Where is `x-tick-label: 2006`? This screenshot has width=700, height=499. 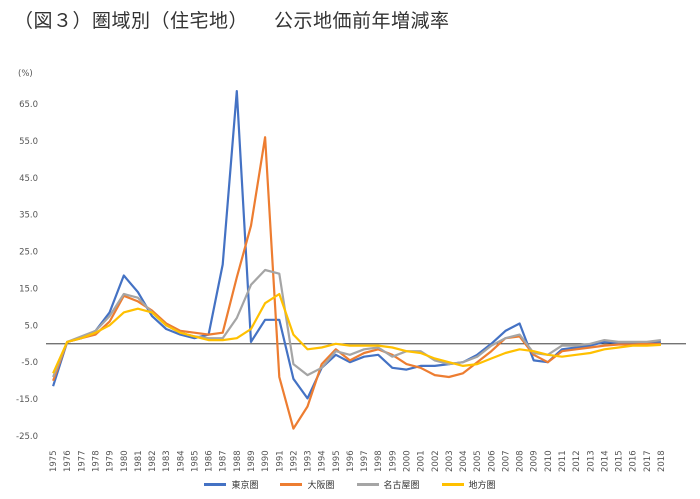 x-tick-label: 2006 is located at coordinates (492, 461).